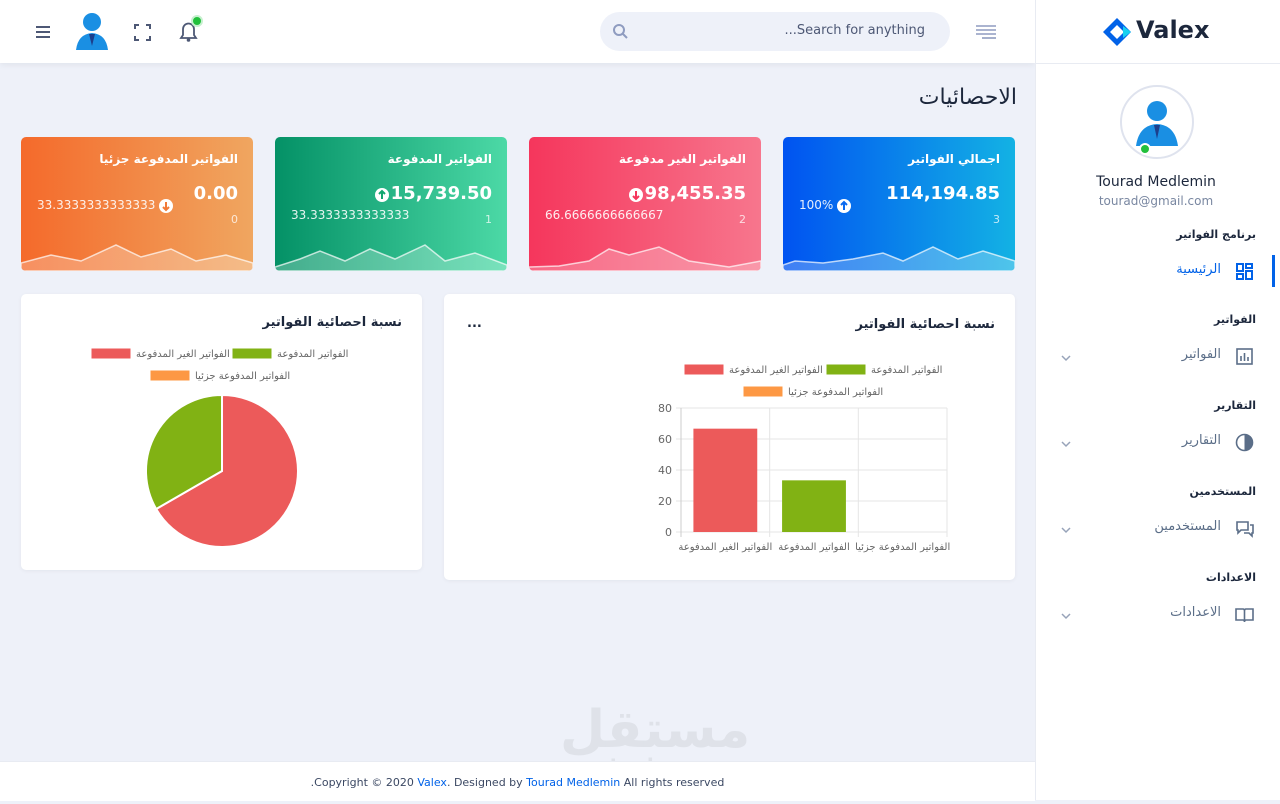 Image resolution: width=1280 pixels, height=804 pixels. I want to click on header-avatar, so click(92, 31).